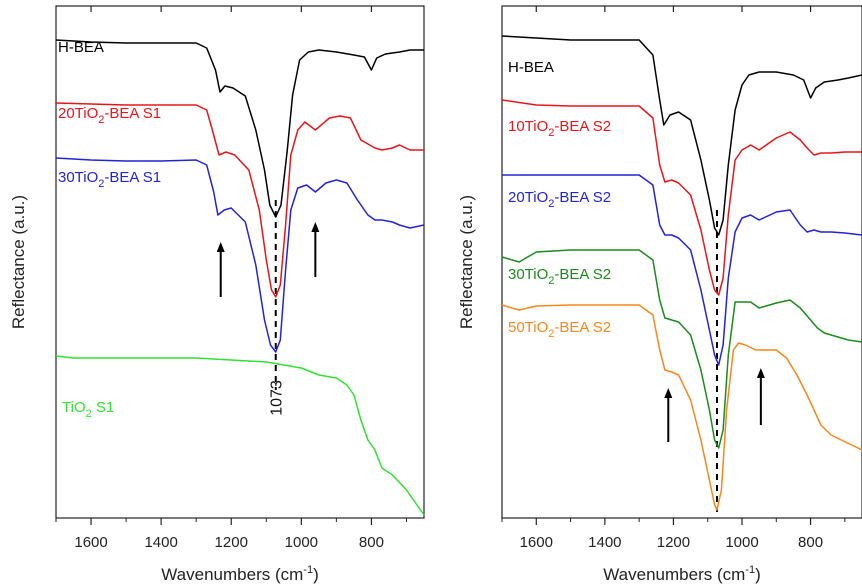 The width and height of the screenshot is (862, 586). What do you see at coordinates (109, 115) in the screenshot?
I see `series-label: 20TiO2-BEA S1` at bounding box center [109, 115].